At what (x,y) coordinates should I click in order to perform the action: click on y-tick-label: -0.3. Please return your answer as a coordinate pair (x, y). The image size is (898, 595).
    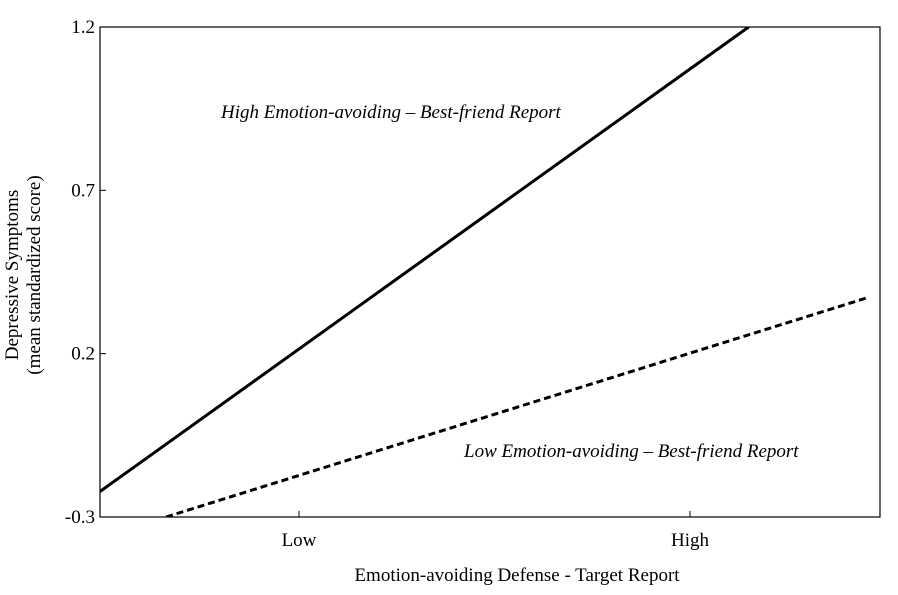
    Looking at the image, I should click on (80, 517).